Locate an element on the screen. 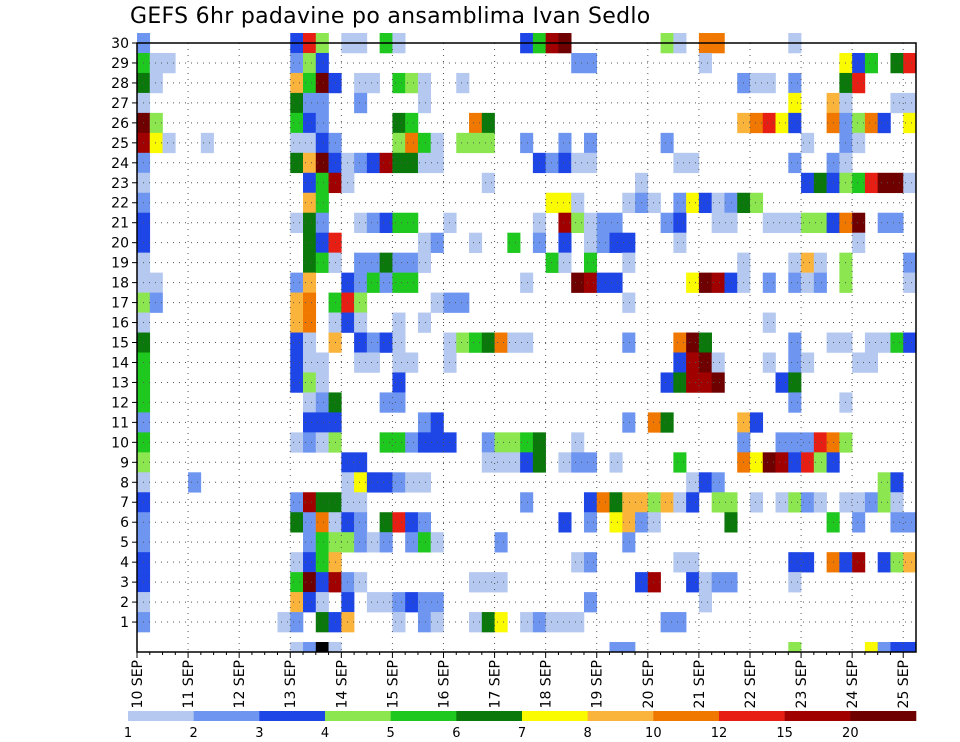  legend-label: 6 is located at coordinates (456, 733).